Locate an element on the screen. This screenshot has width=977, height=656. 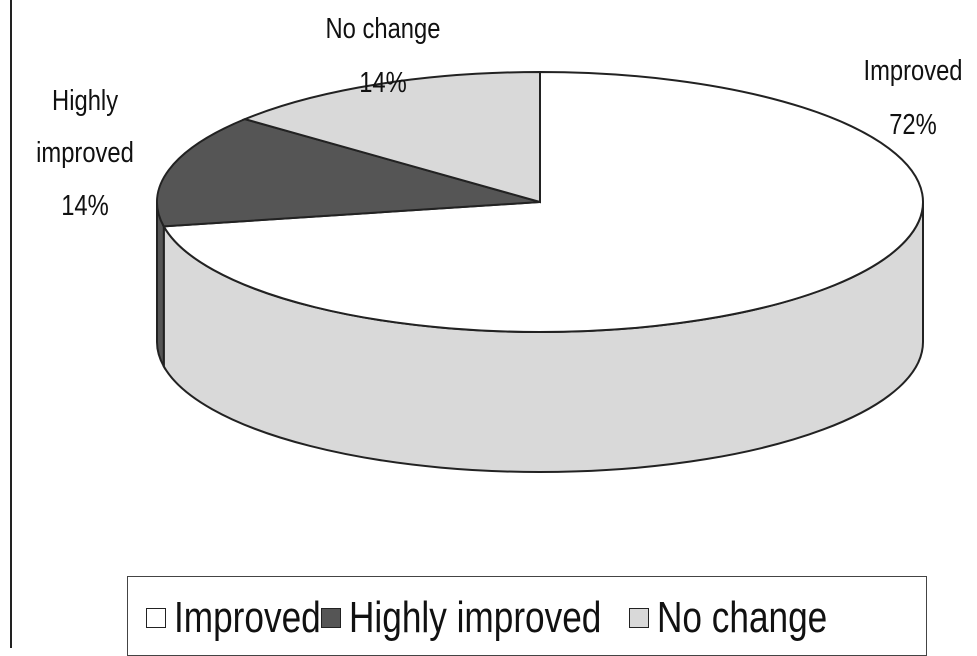
legend is located at coordinates (527, 616).